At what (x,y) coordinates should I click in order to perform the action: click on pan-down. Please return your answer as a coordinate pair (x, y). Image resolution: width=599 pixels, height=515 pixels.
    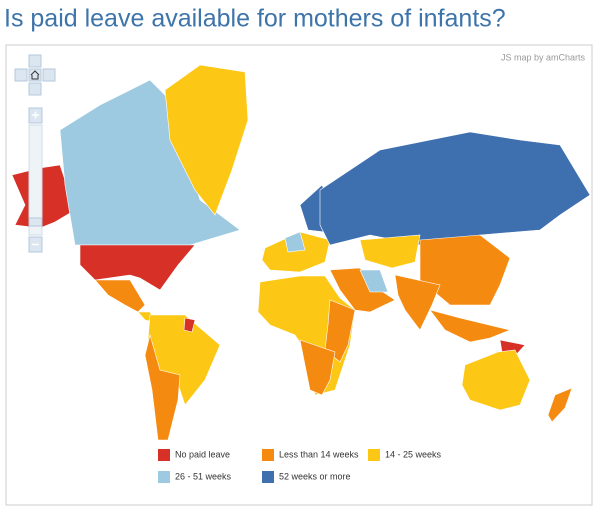
    Looking at the image, I should click on (35, 89).